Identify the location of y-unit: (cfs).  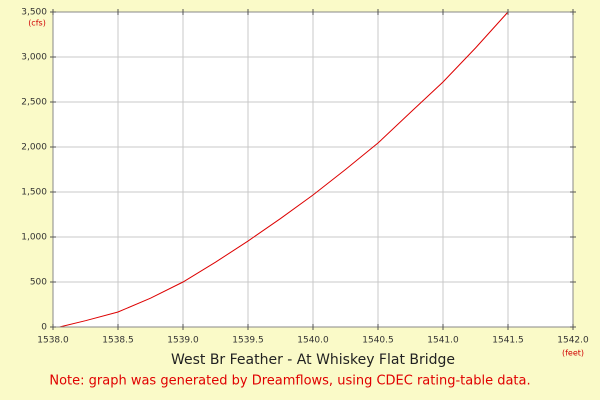
(37, 23).